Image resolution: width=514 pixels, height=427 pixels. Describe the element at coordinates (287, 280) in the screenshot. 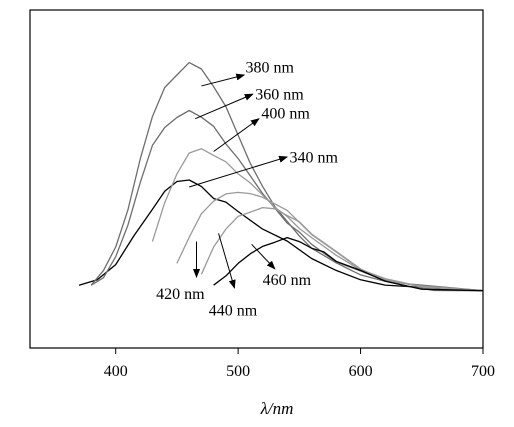

I see `annotation-label-460-nm: 460 nm` at that location.